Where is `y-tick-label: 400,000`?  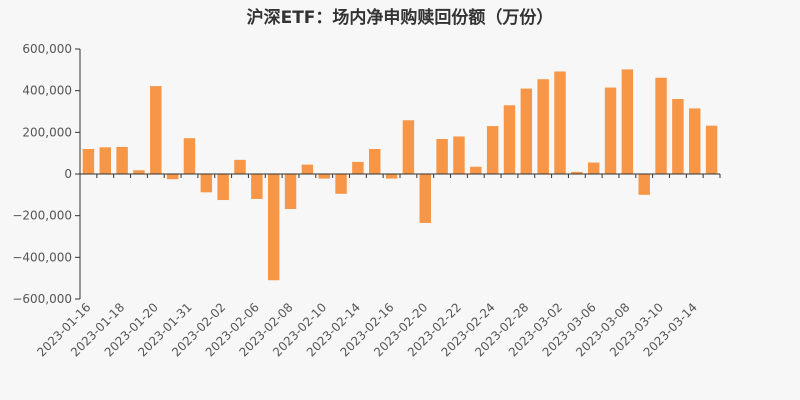 y-tick-label: 400,000 is located at coordinates (47, 91).